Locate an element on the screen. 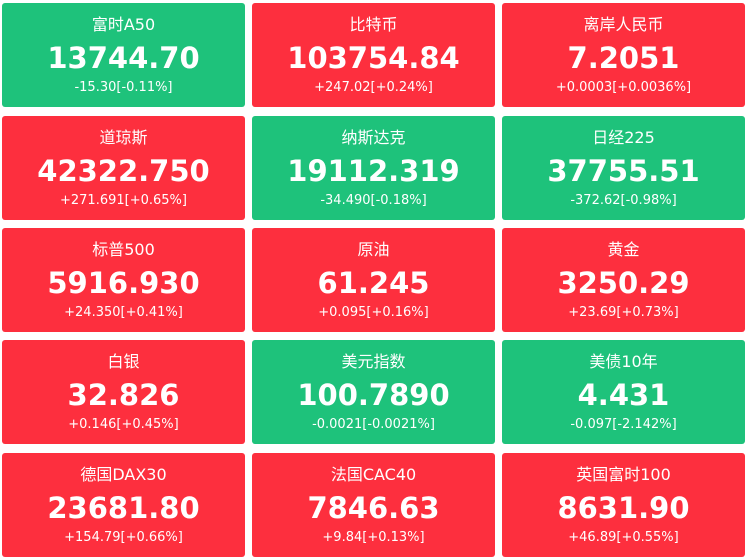 This screenshot has height=557, width=751. quote-tile: 法国CAC40 7846.63 +9.84[+0.13%] is located at coordinates (373, 505).